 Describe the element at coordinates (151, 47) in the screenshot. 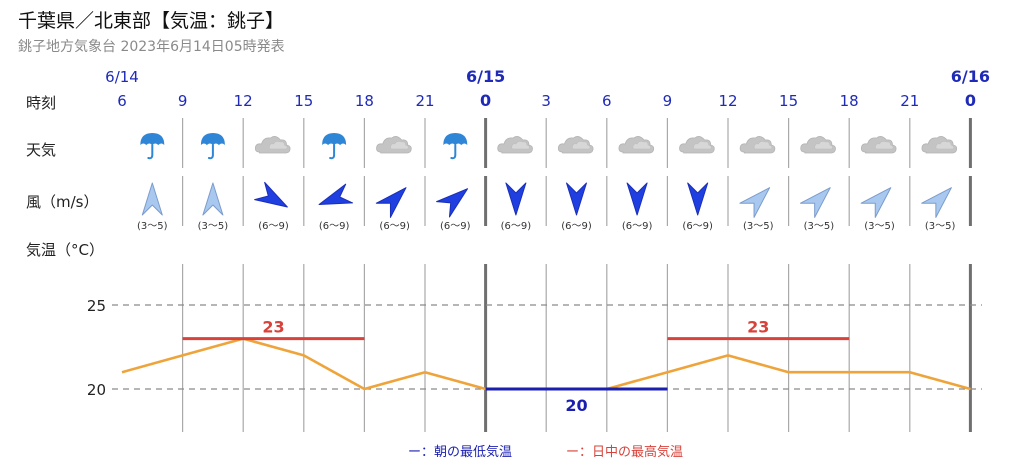

I see `page-subtitle: 銚子地方気象台 2023年6月14日05時発表` at that location.